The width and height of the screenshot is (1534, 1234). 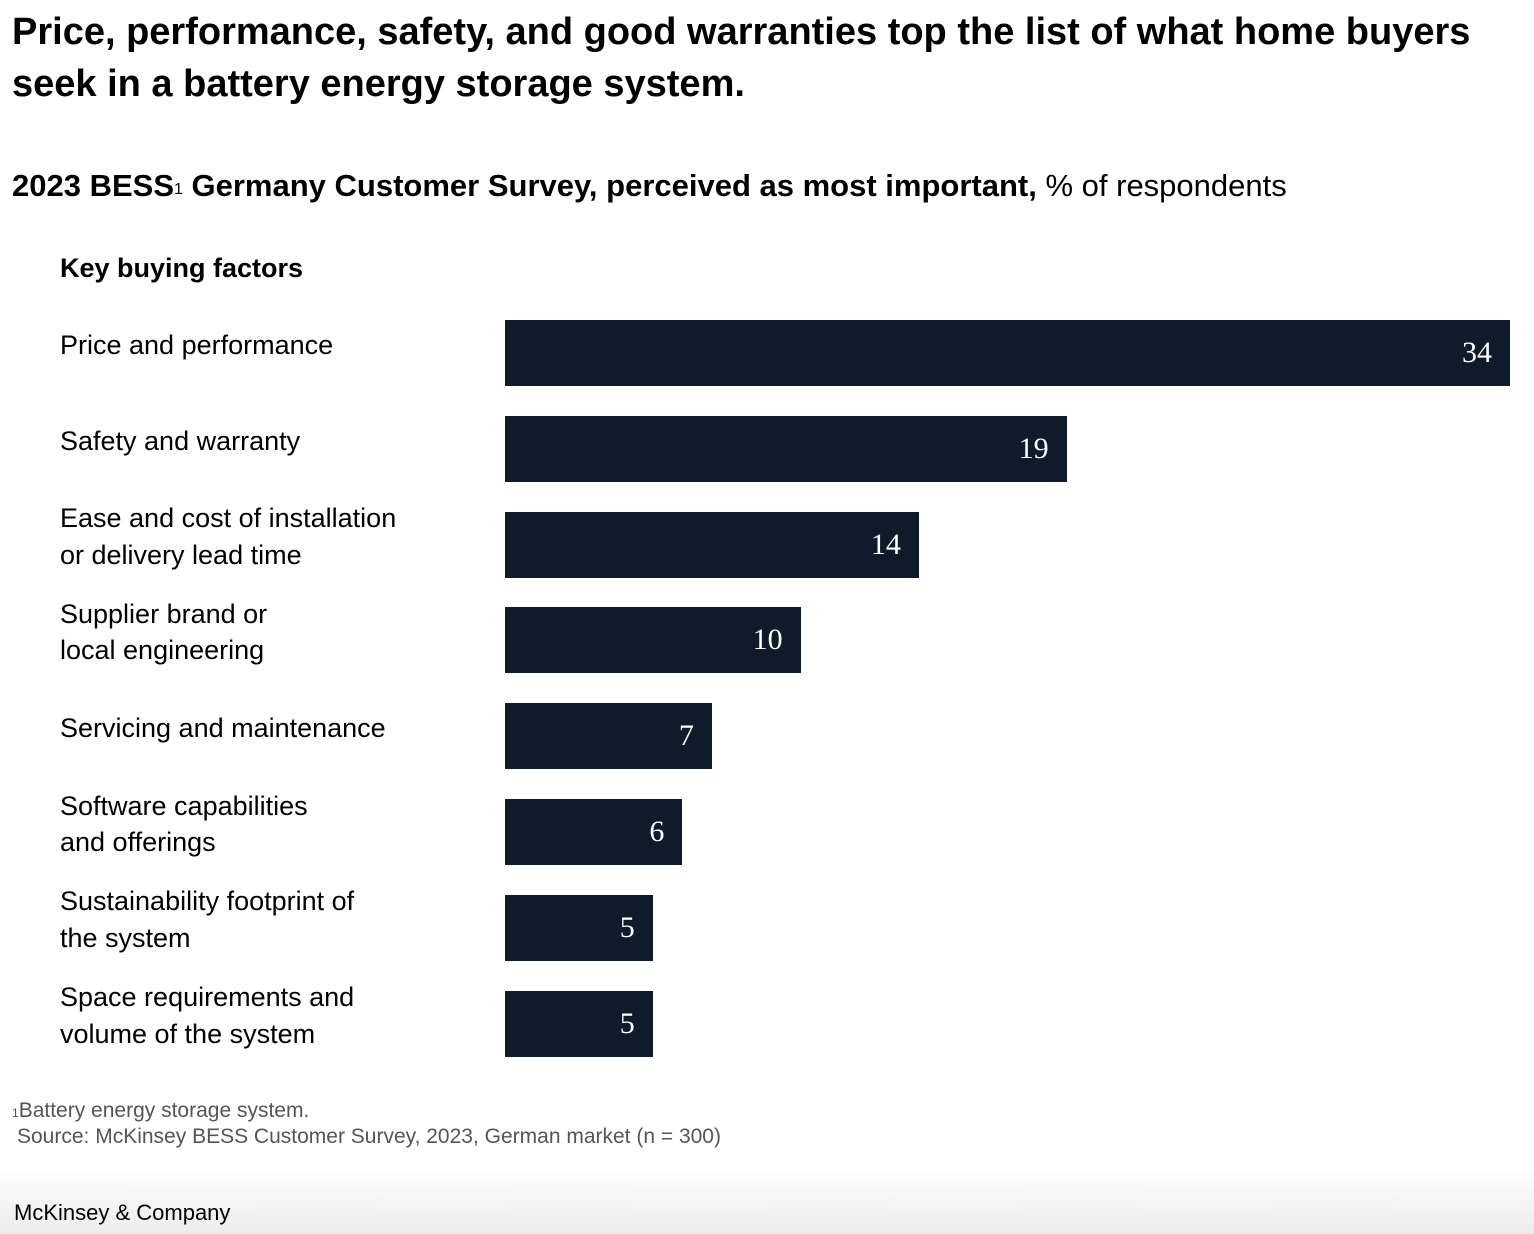 What do you see at coordinates (786, 448) in the screenshot?
I see `bar: 19` at bounding box center [786, 448].